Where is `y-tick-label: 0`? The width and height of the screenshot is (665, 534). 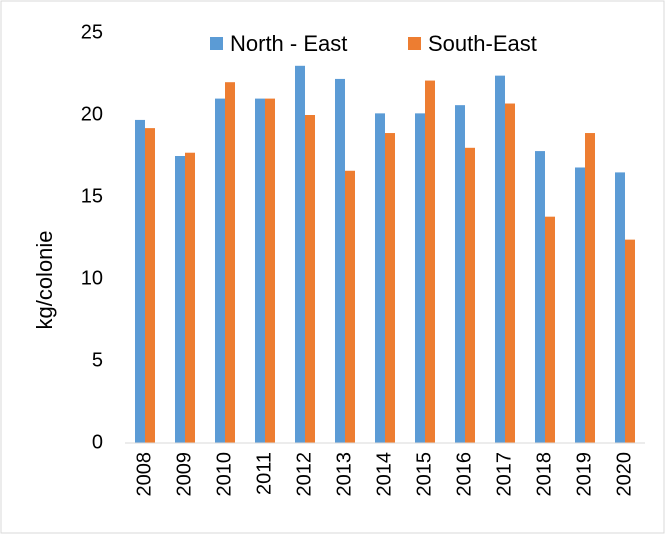 y-tick-label: 0 is located at coordinates (97, 442).